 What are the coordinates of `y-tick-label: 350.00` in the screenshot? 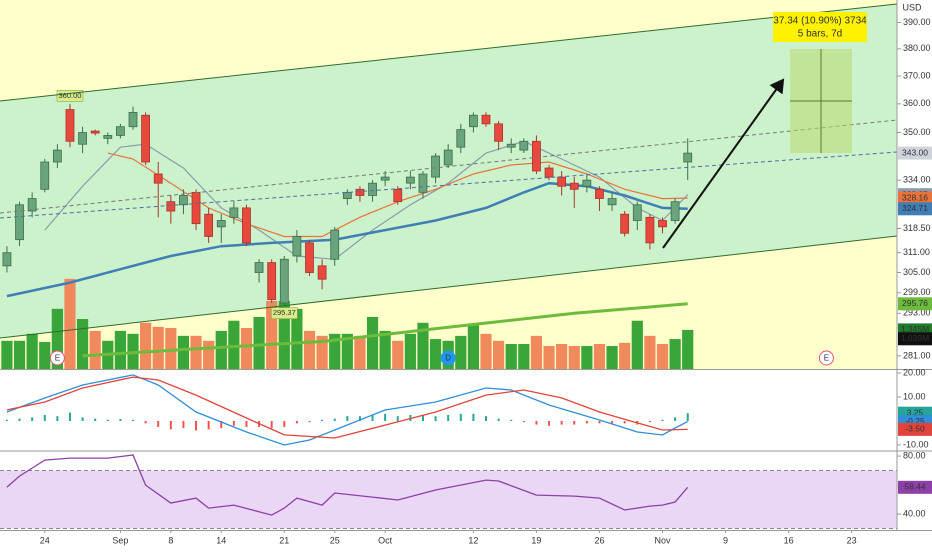 It's located at (917, 132).